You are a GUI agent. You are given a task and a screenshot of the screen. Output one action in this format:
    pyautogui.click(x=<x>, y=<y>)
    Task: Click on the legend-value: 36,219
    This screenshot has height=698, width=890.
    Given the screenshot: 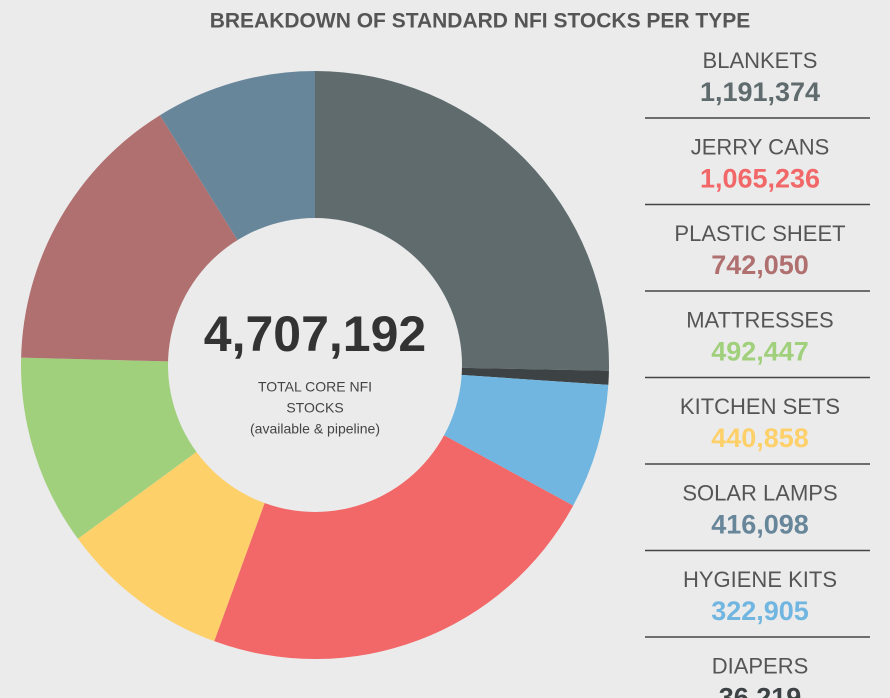 What is the action you would take?
    pyautogui.click(x=760, y=690)
    